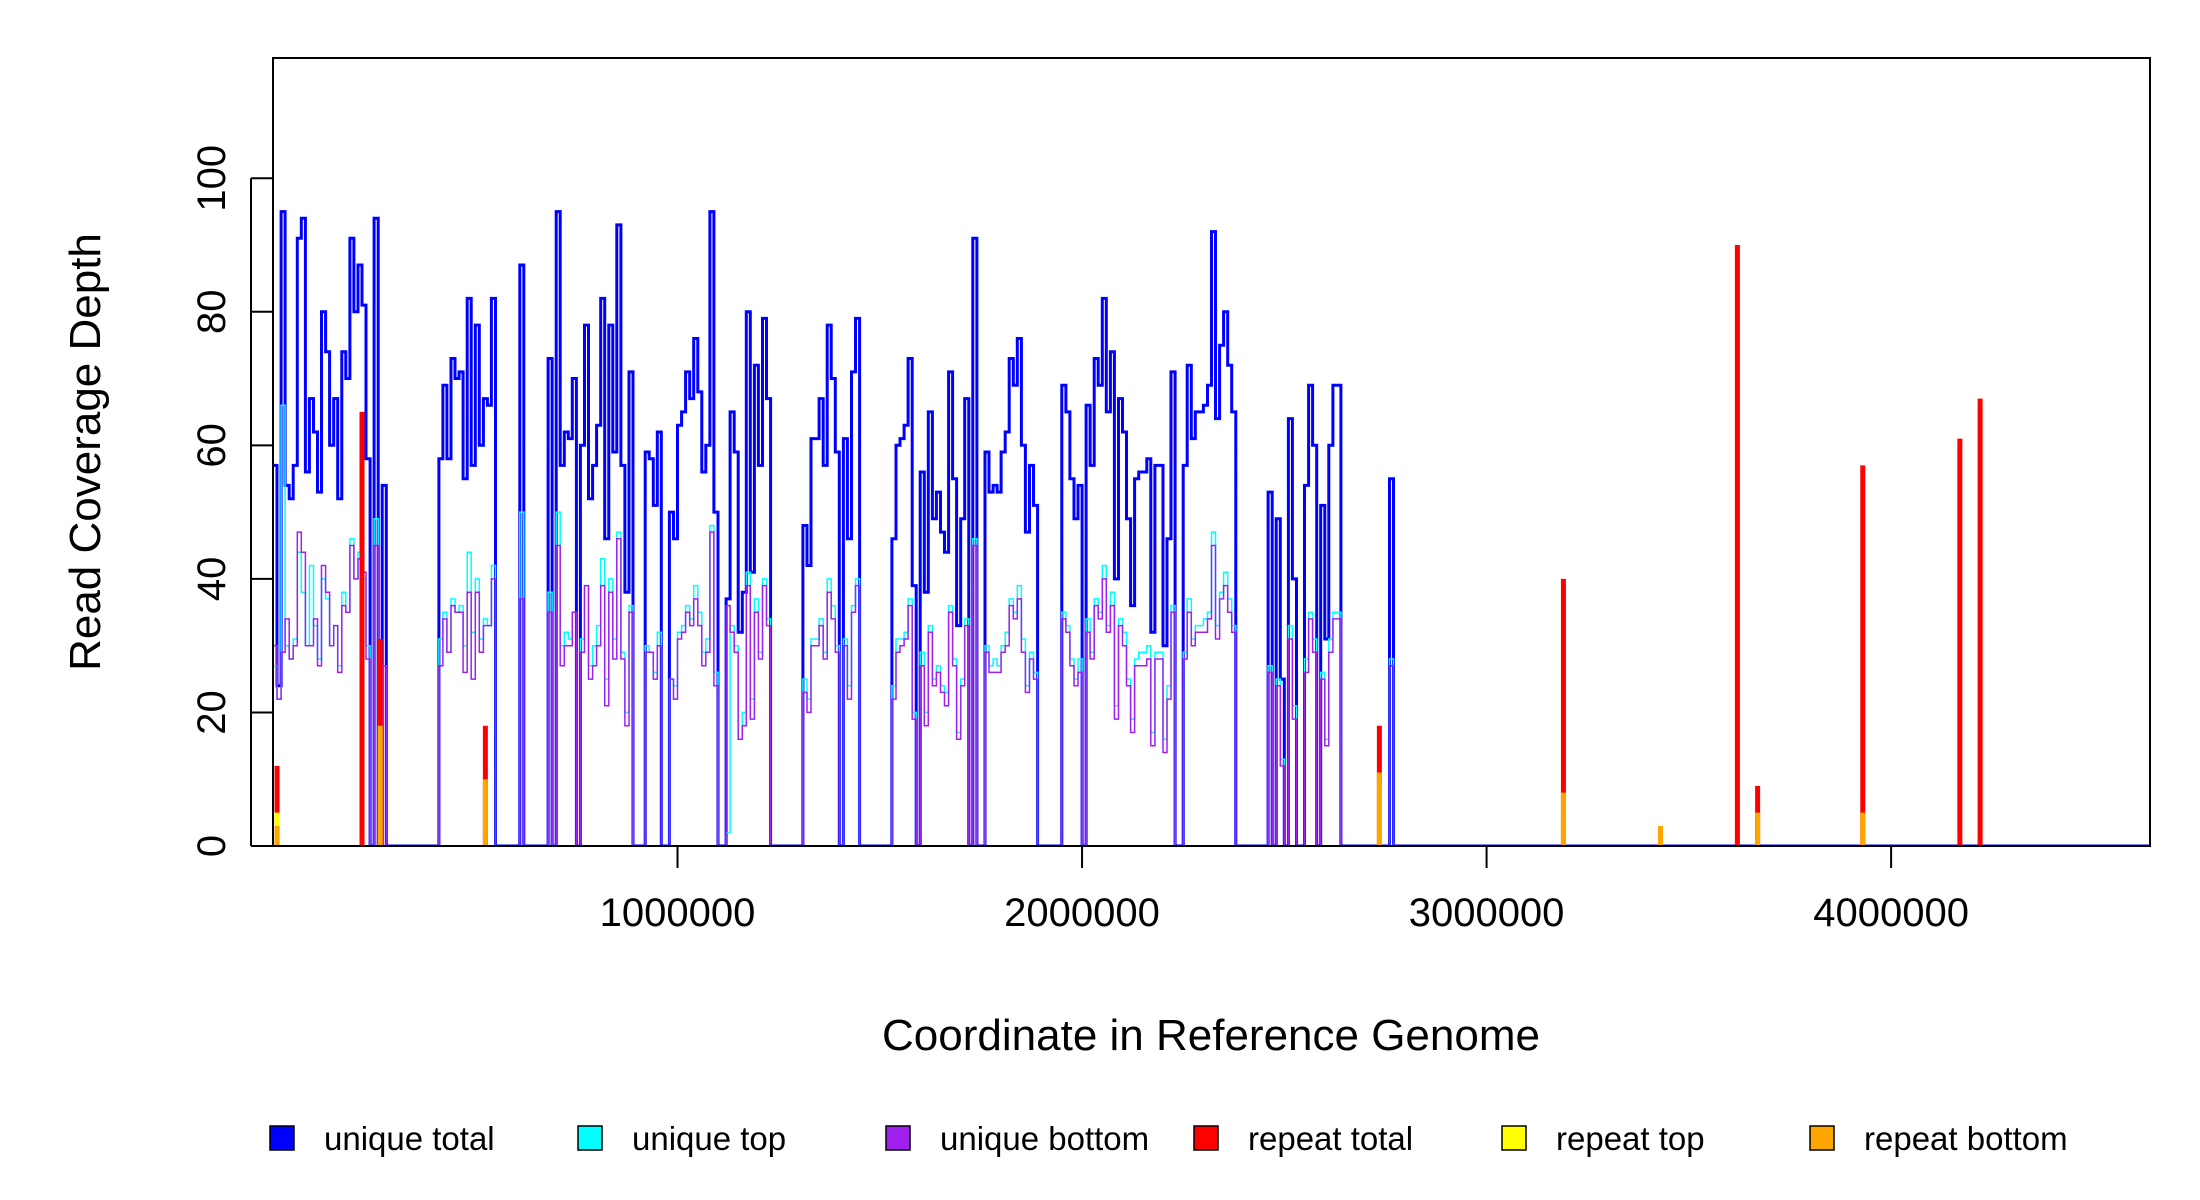 The image size is (2200, 1200). I want to click on y-tick-label: 60, so click(212, 445).